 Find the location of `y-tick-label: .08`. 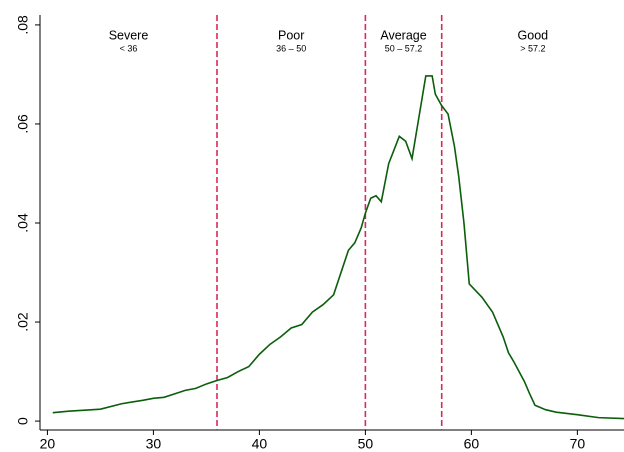

y-tick-label: .08 is located at coordinates (23, 25).